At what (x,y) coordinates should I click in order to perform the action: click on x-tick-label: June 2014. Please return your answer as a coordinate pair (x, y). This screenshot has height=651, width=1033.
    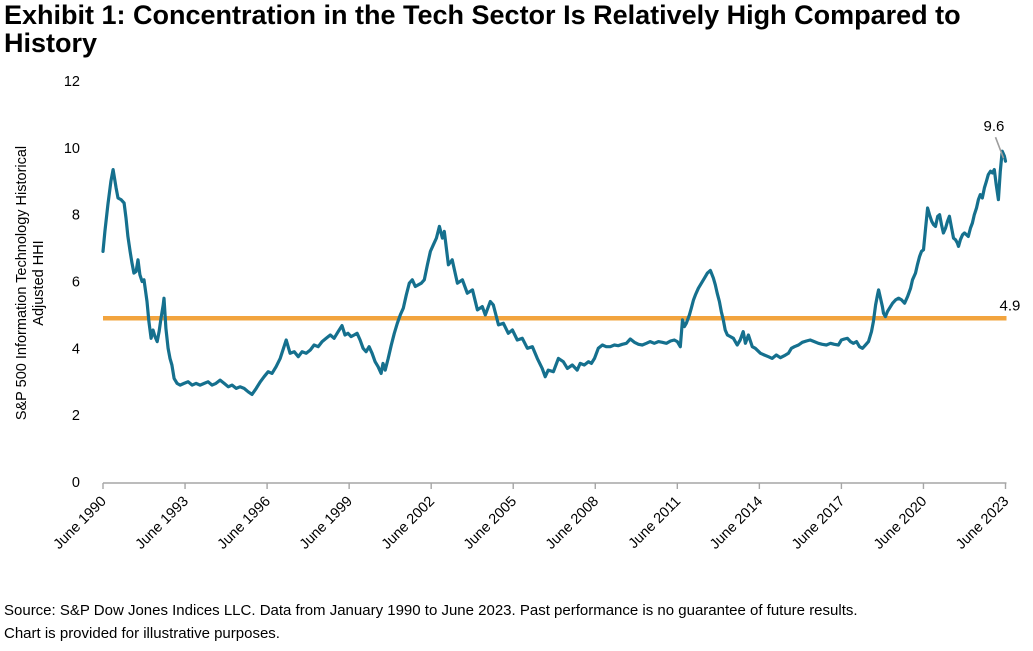
    Looking at the image, I should click on (736, 523).